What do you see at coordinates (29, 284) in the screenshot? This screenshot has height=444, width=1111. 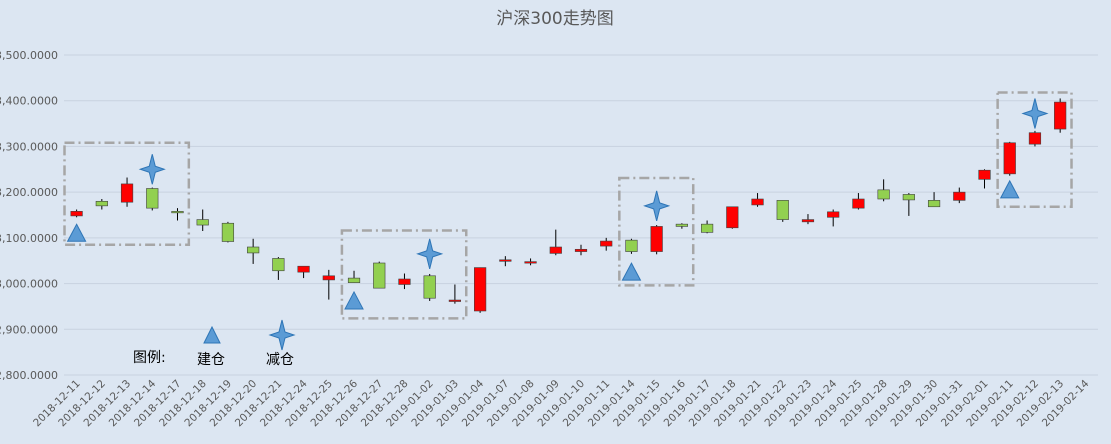 I see `y-tick-label: 3,000.0000` at bounding box center [29, 284].